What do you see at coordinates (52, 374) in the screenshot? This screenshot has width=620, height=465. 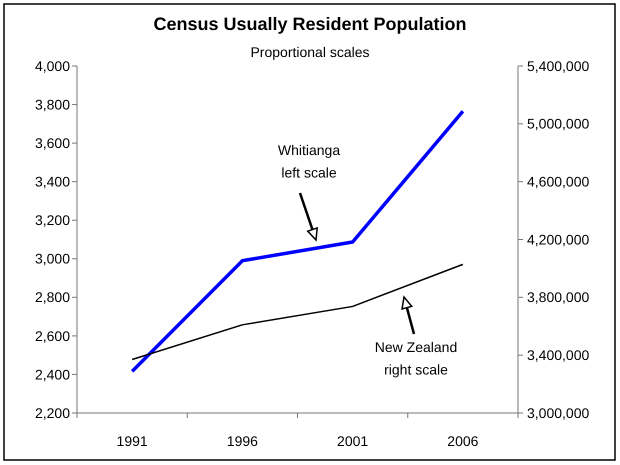 I see `y-tick-label: 2,400` at bounding box center [52, 374].